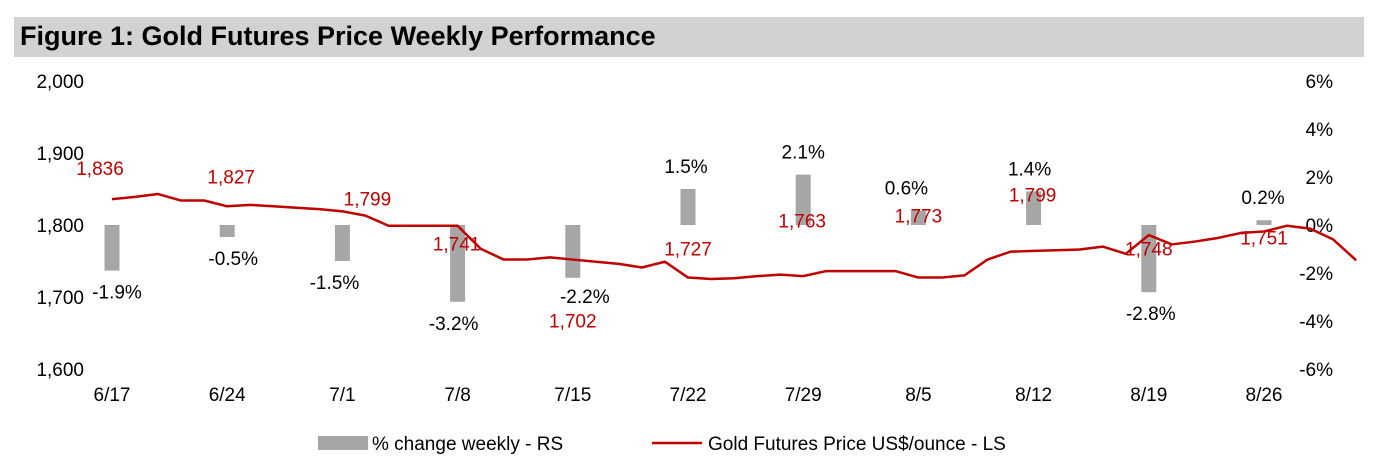  I want to click on bar-value-label: -0.5%, so click(233, 259).